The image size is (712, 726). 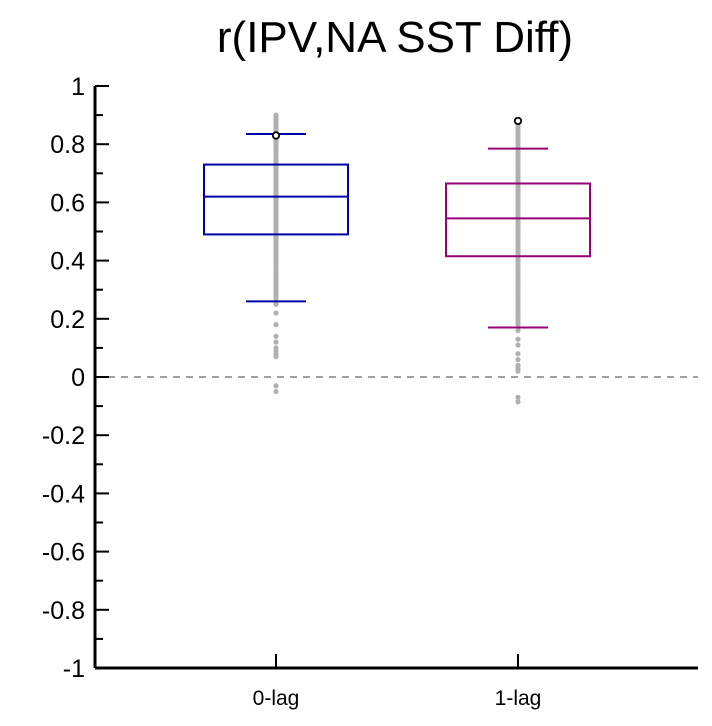 I want to click on y-ticks: -1 -0.8 -0.6 -0.4 -0.2 0 0.2 0.4 0.6 0.8 1, so click(x=75, y=378).